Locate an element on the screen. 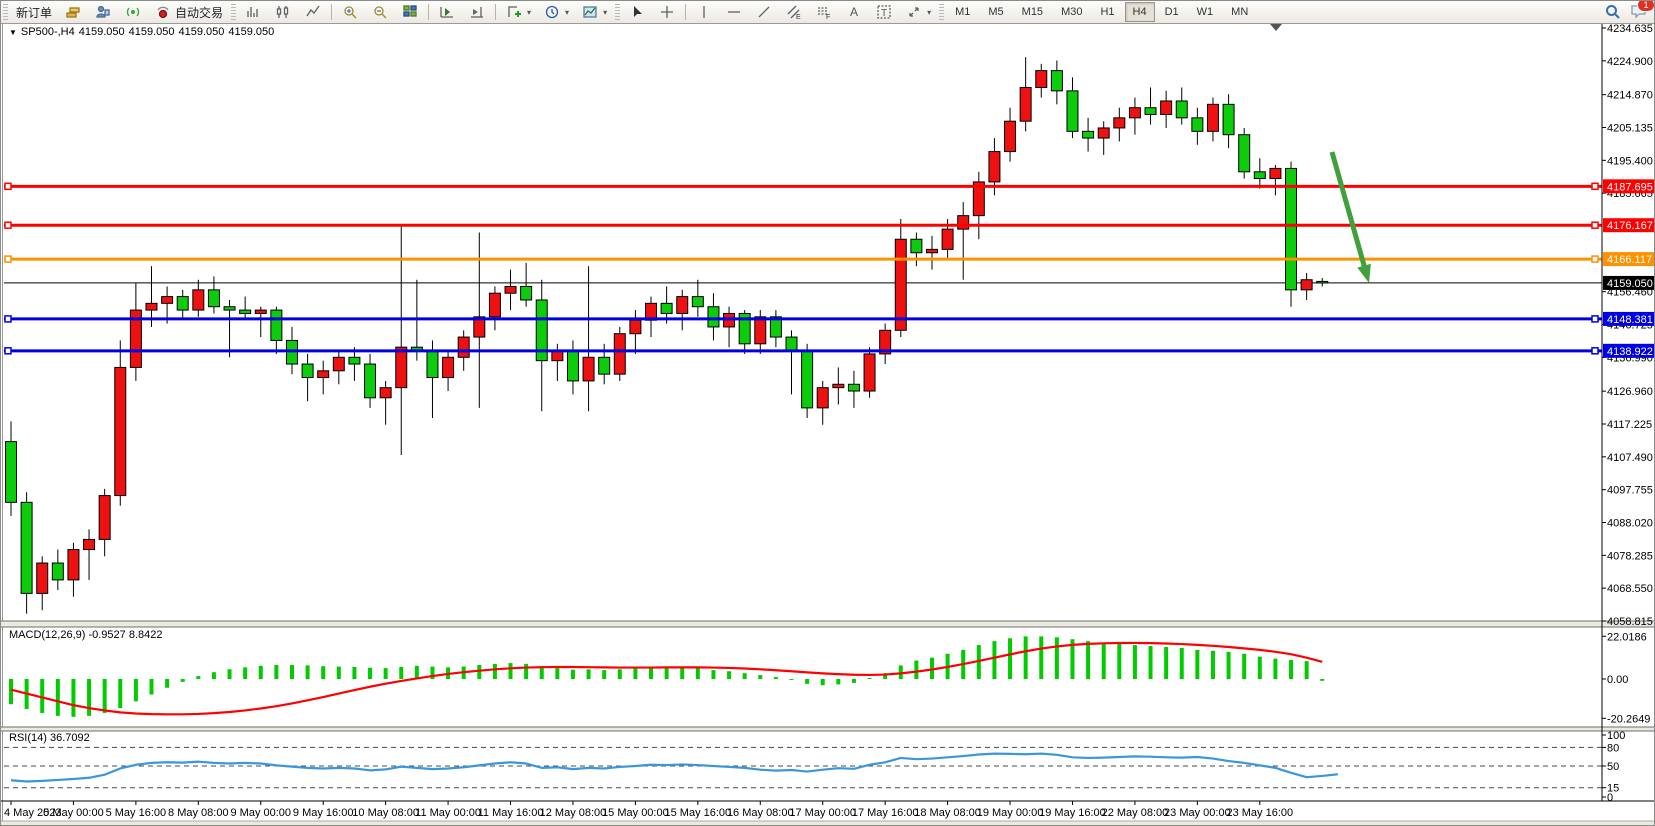 This screenshot has width=1655, height=826. chart-shift-button is located at coordinates (477, 12).